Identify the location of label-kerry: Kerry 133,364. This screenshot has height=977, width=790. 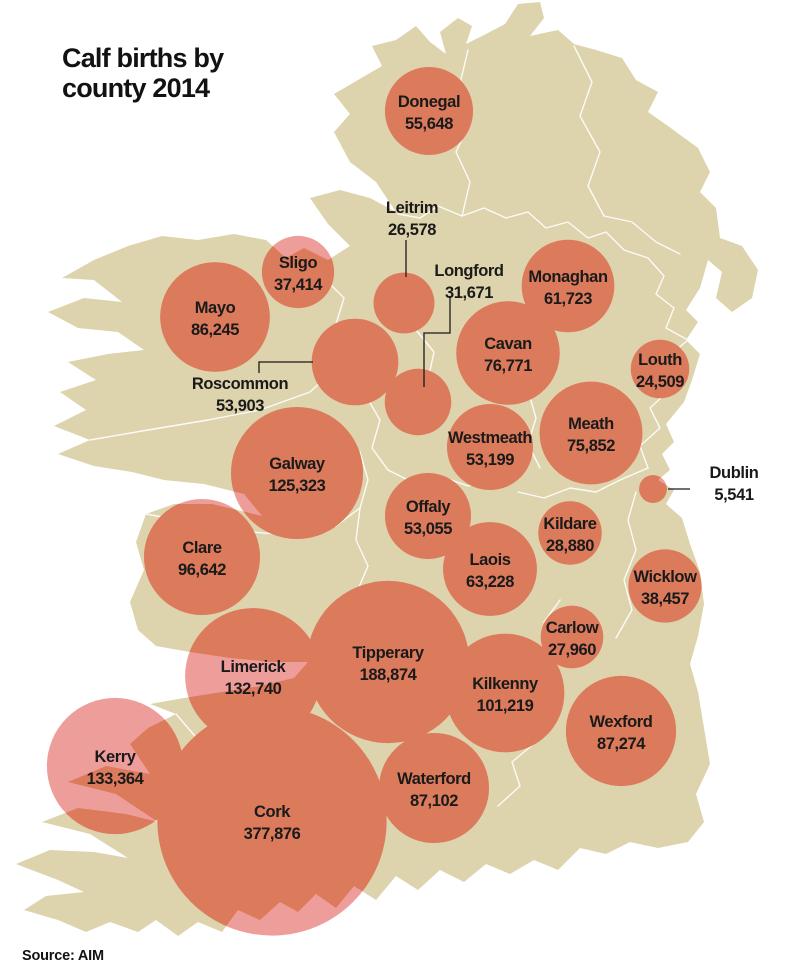
(116, 768).